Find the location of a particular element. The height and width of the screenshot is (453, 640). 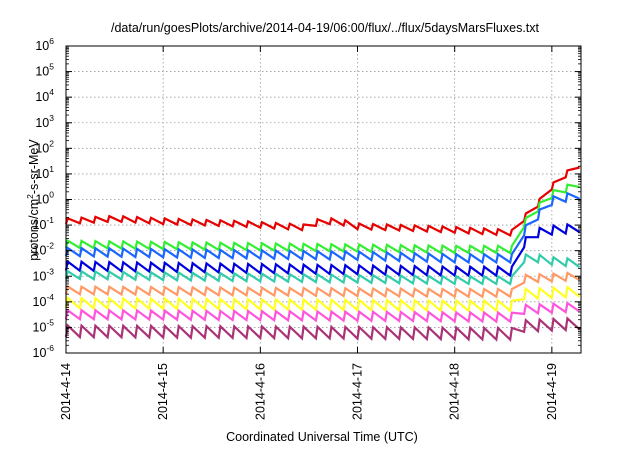

x-axis-label: Coordinated Universal Time (UTC) is located at coordinates (322, 437).